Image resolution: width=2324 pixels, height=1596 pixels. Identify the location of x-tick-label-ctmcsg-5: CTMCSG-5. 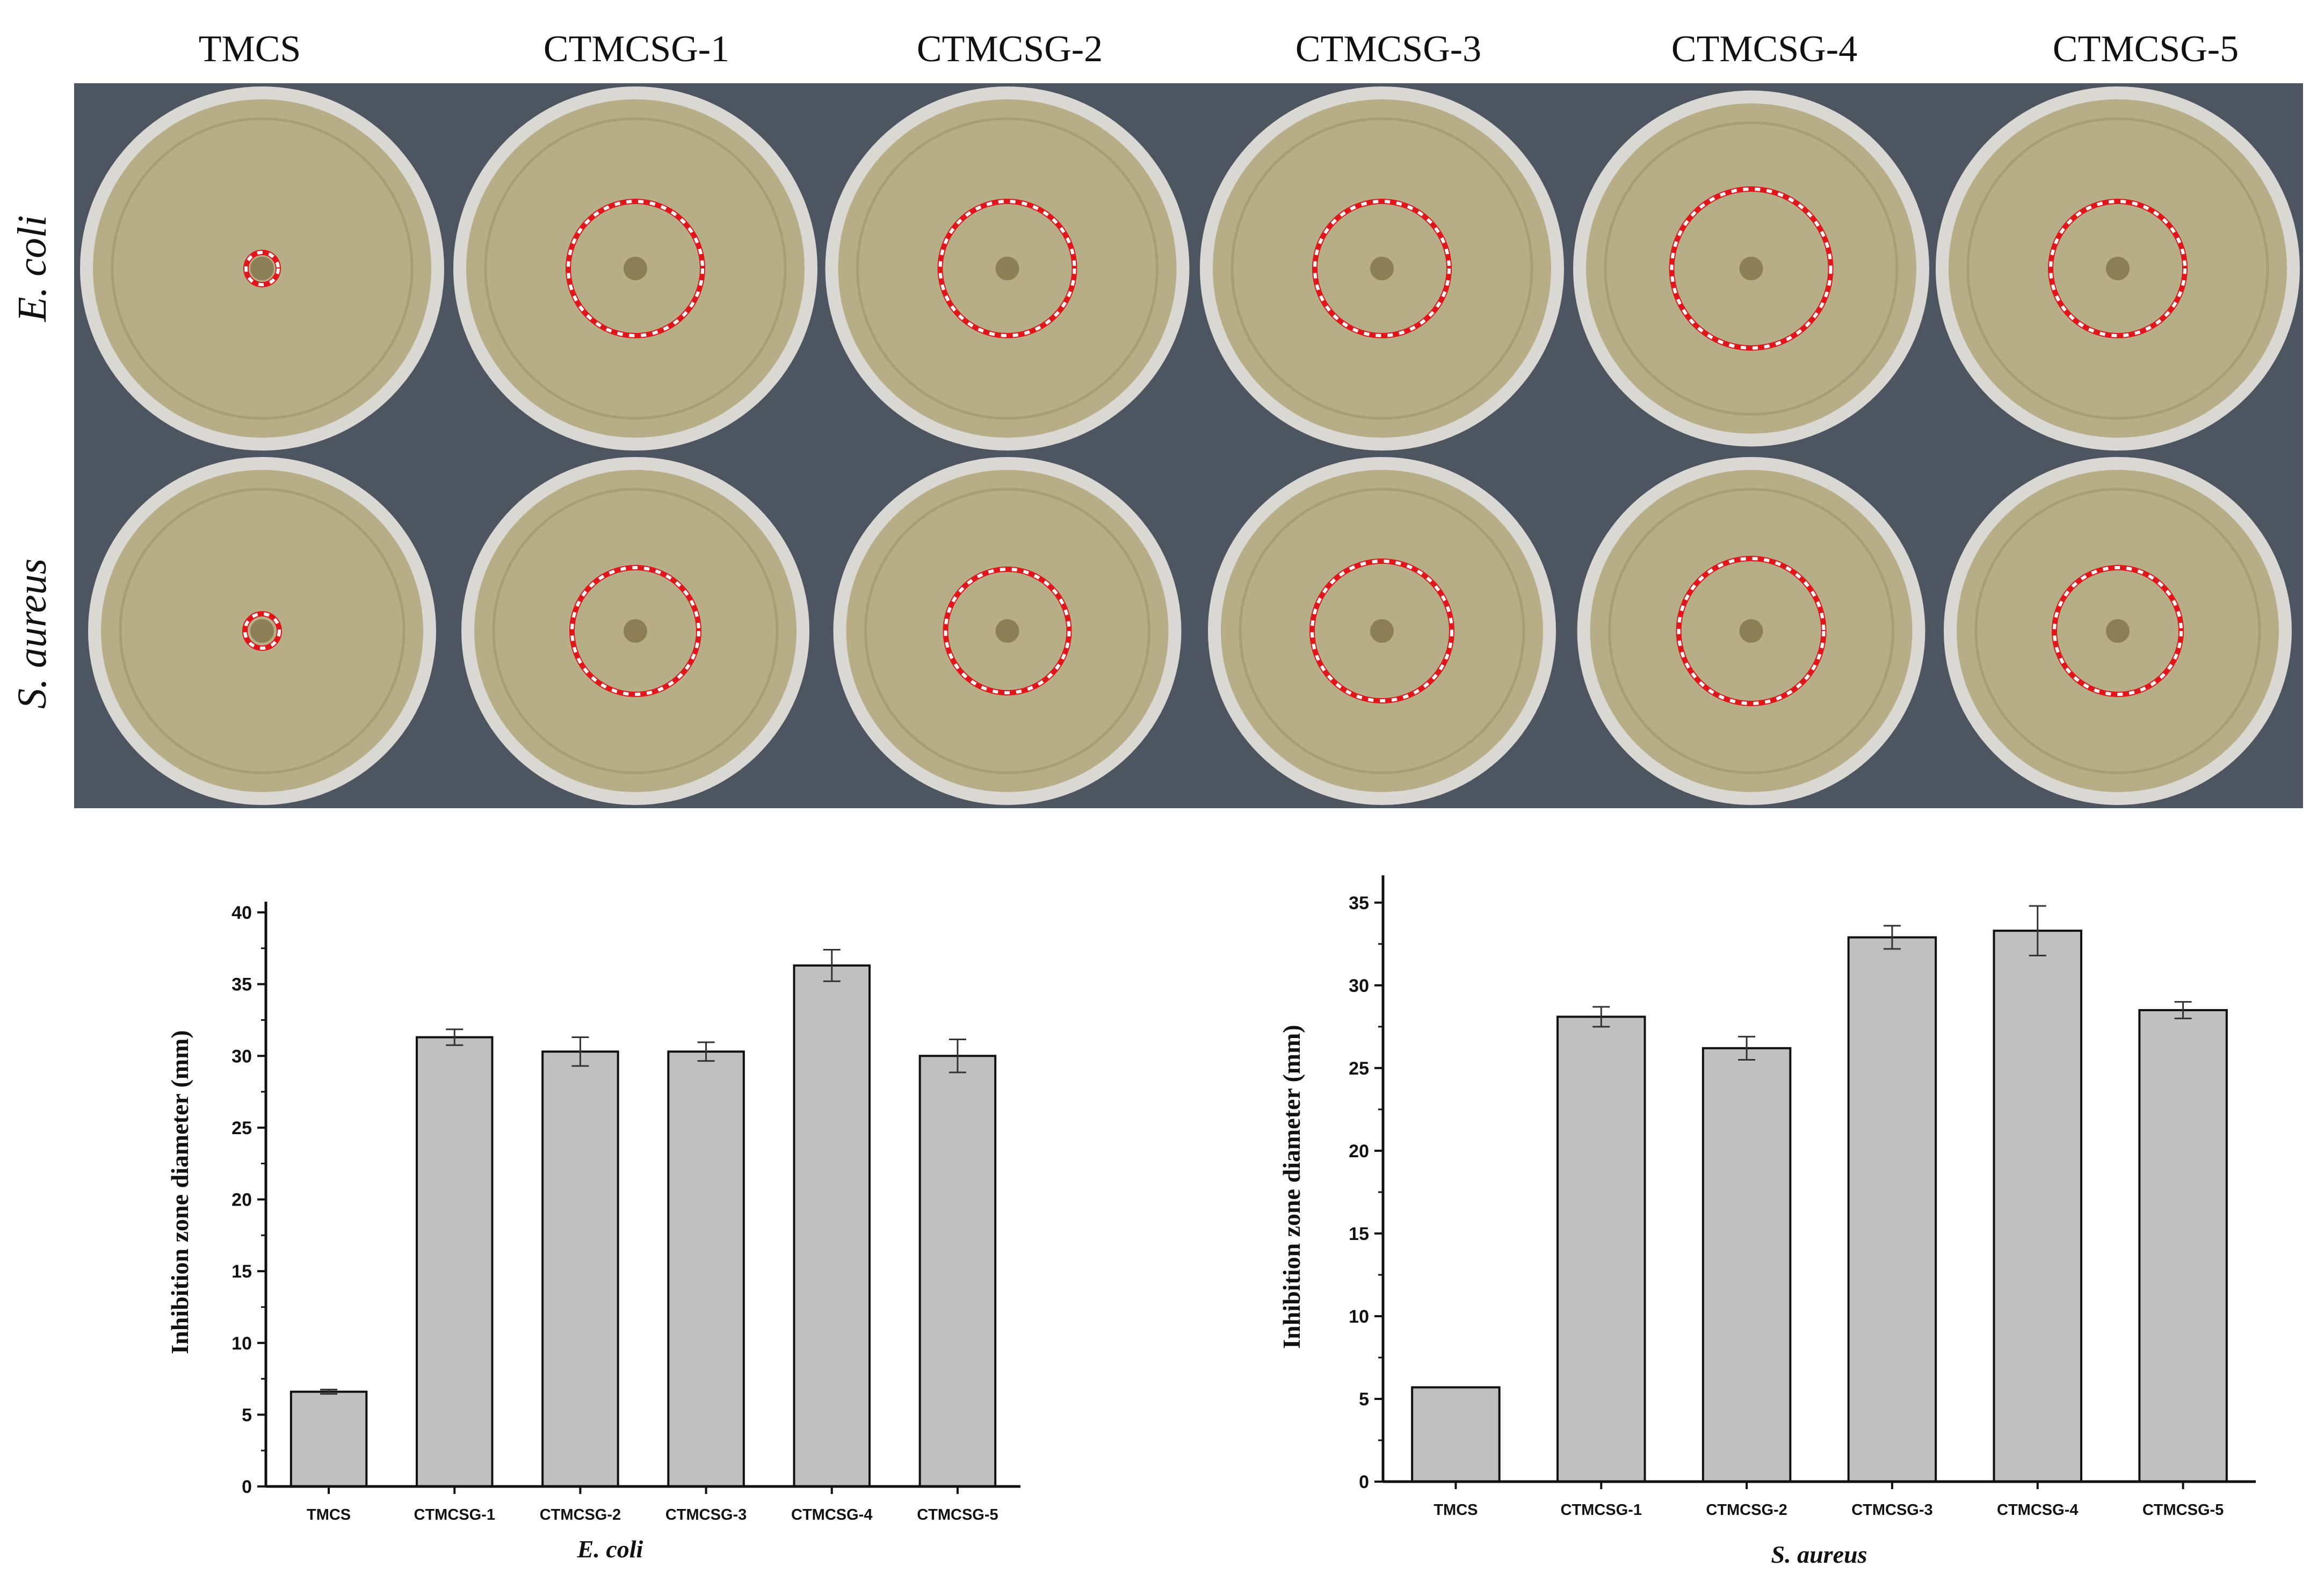
(957, 1515).